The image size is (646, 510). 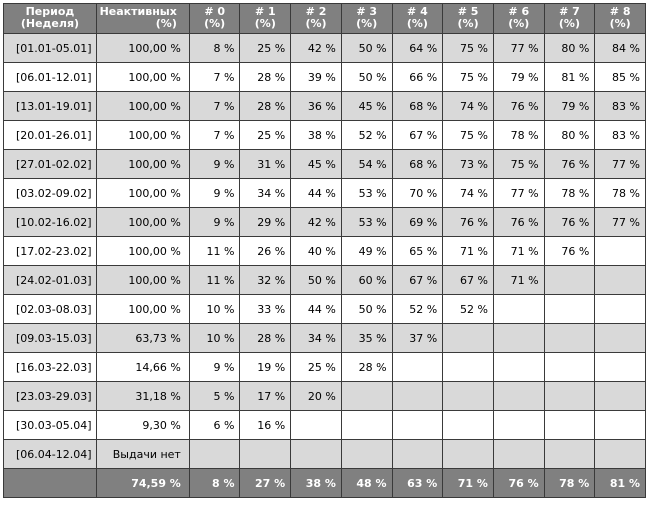 I want to click on cohort-value-cell: 45 %, so click(x=366, y=106).